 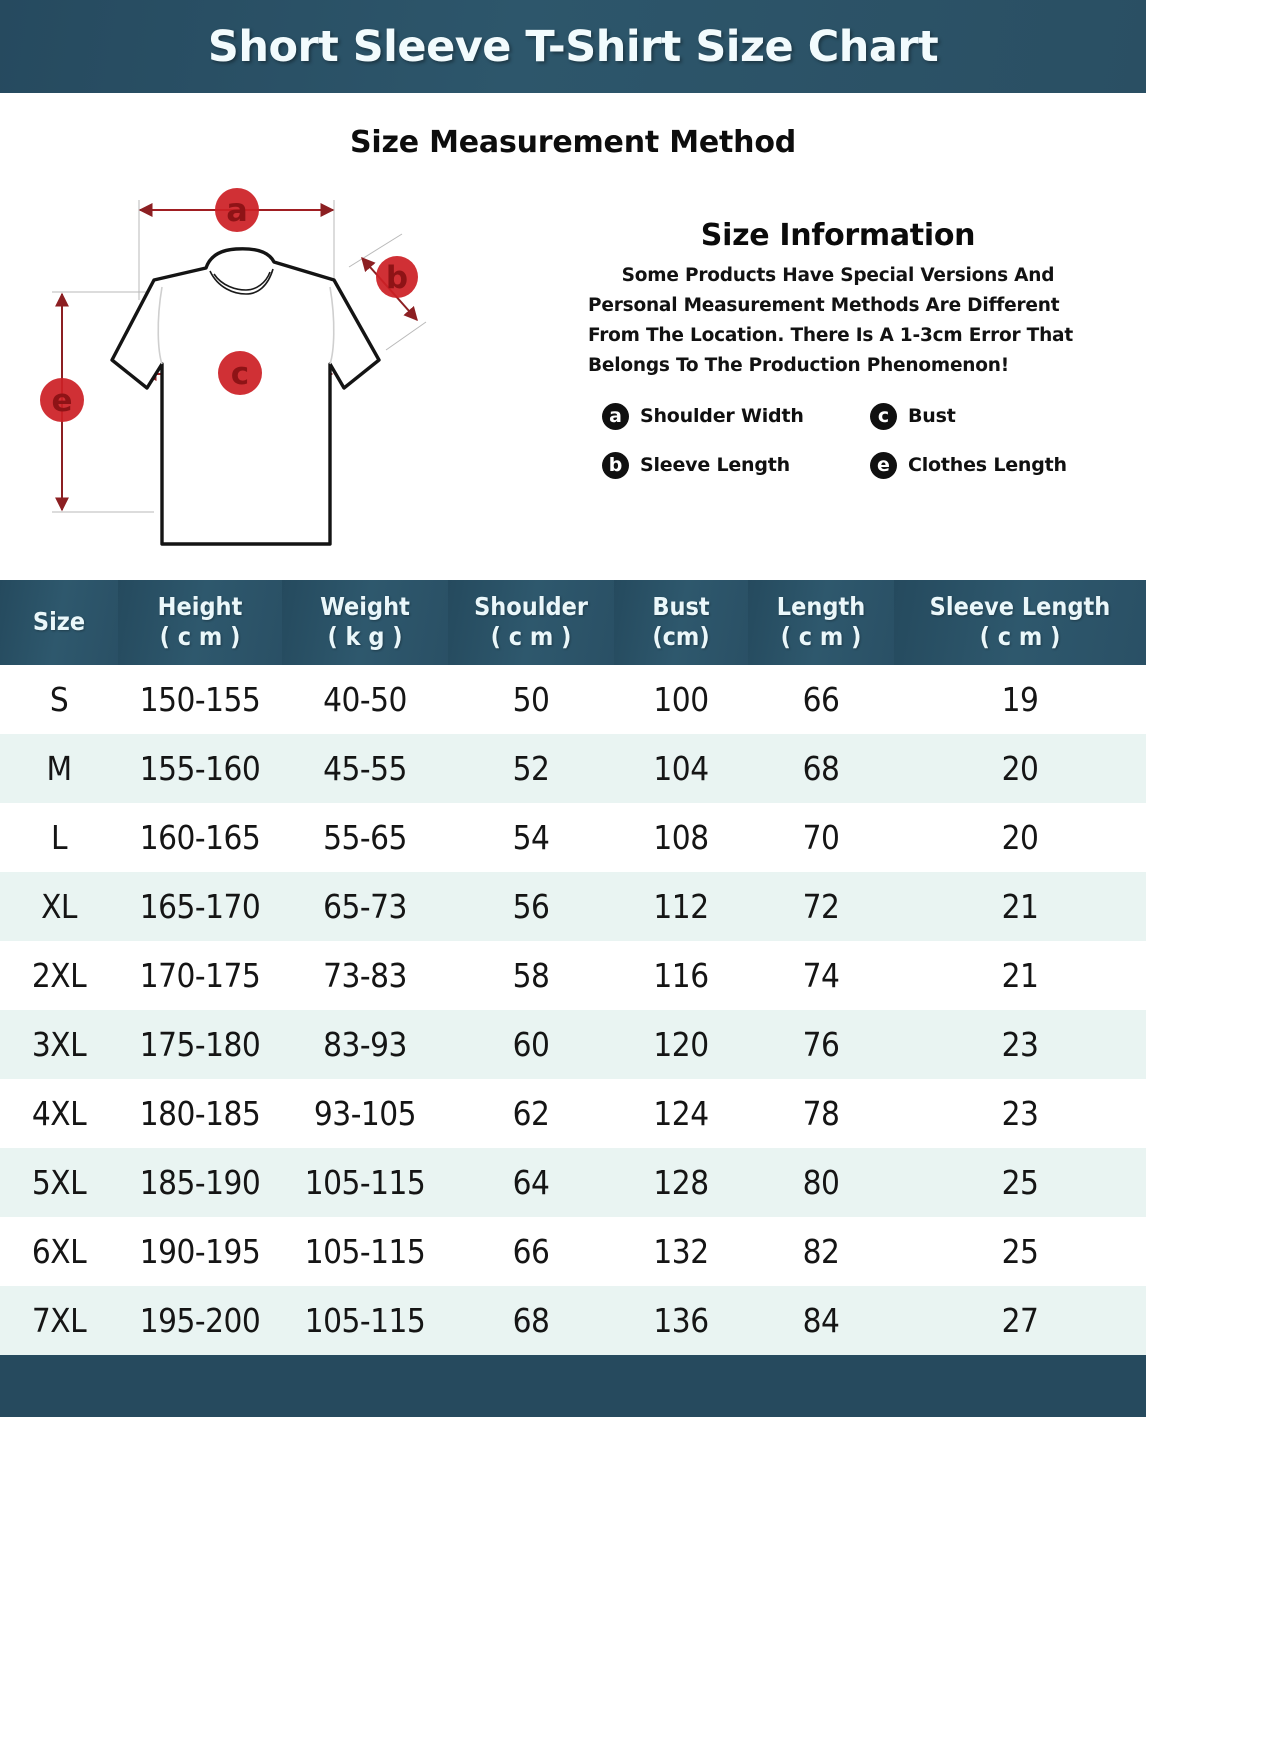 I want to click on size-info-line-1: Some Products Have Special Versions And, so click(x=838, y=275).